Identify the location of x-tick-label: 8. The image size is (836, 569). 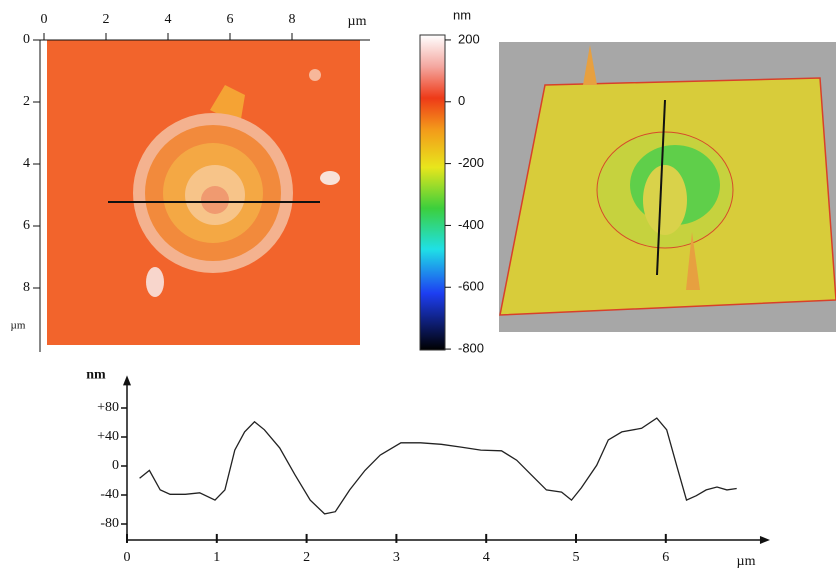
(292, 19).